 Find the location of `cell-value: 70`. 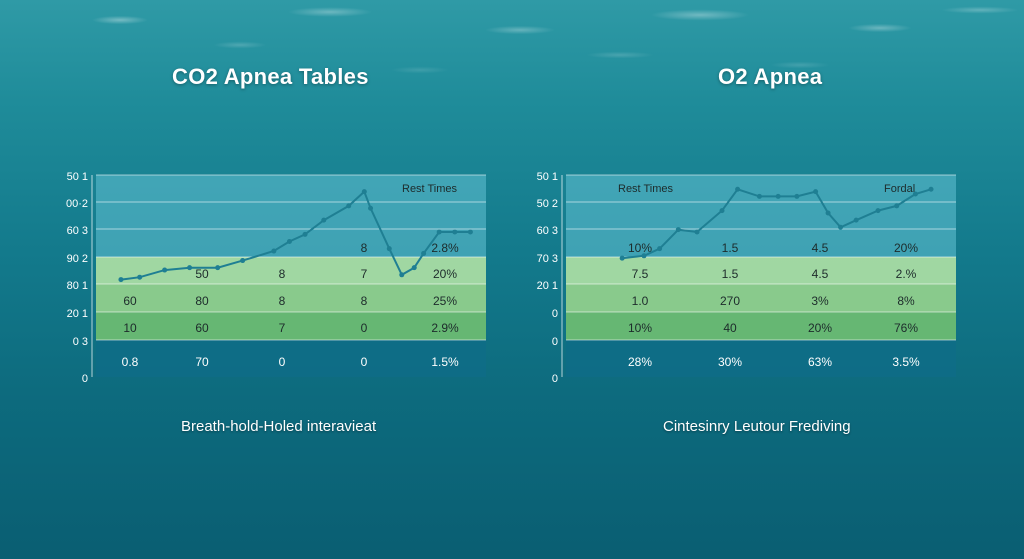

cell-value: 70 is located at coordinates (202, 362).